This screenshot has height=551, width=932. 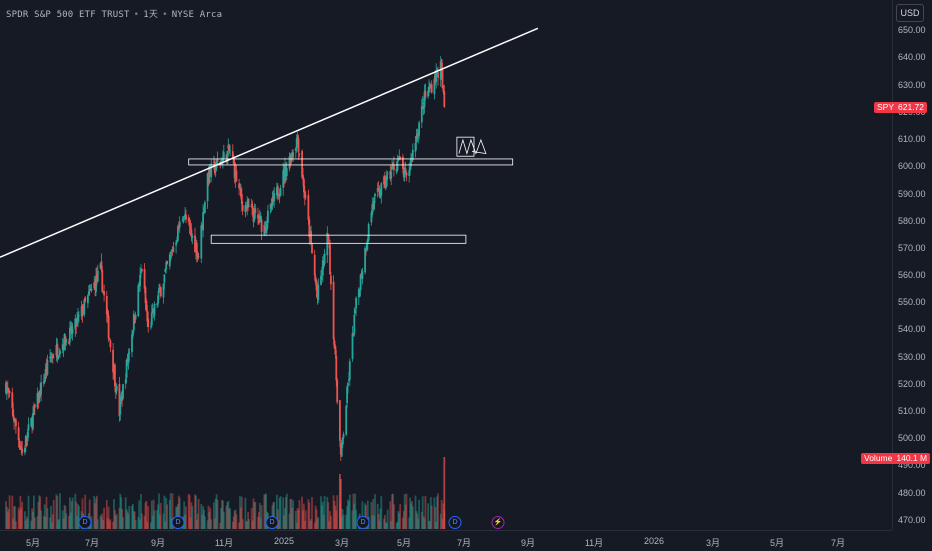 What do you see at coordinates (912, 57) in the screenshot?
I see `price-tick-label: 640.00` at bounding box center [912, 57].